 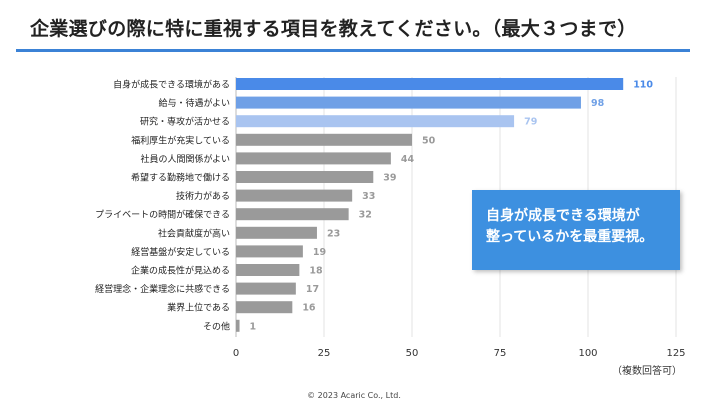 I want to click on x-tick-label: 100, so click(x=587, y=353).